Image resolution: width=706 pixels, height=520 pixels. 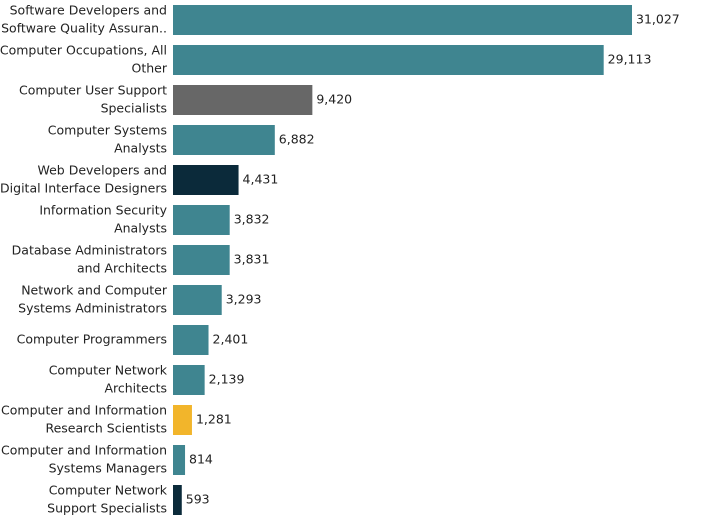 I want to click on bar-row: Computer User Support Specialists 9,420, so click(x=185, y=99).